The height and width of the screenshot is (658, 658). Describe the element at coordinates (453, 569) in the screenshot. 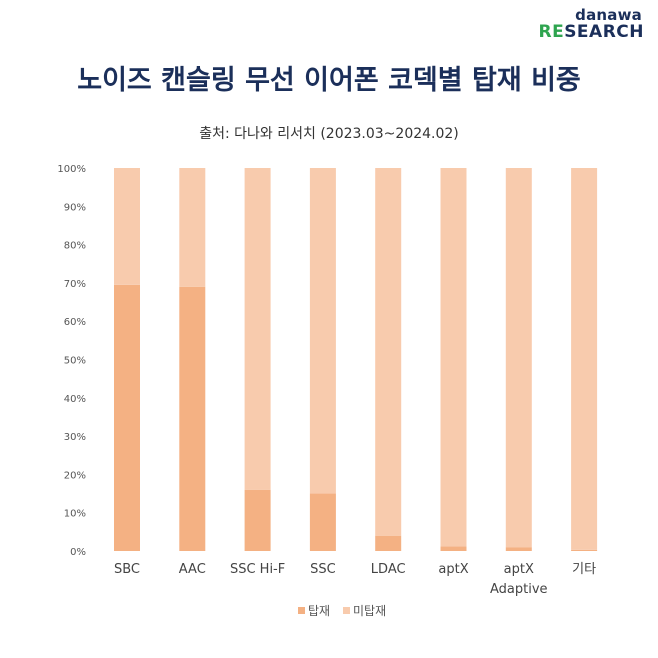

I see `x-category-label: aptX` at that location.